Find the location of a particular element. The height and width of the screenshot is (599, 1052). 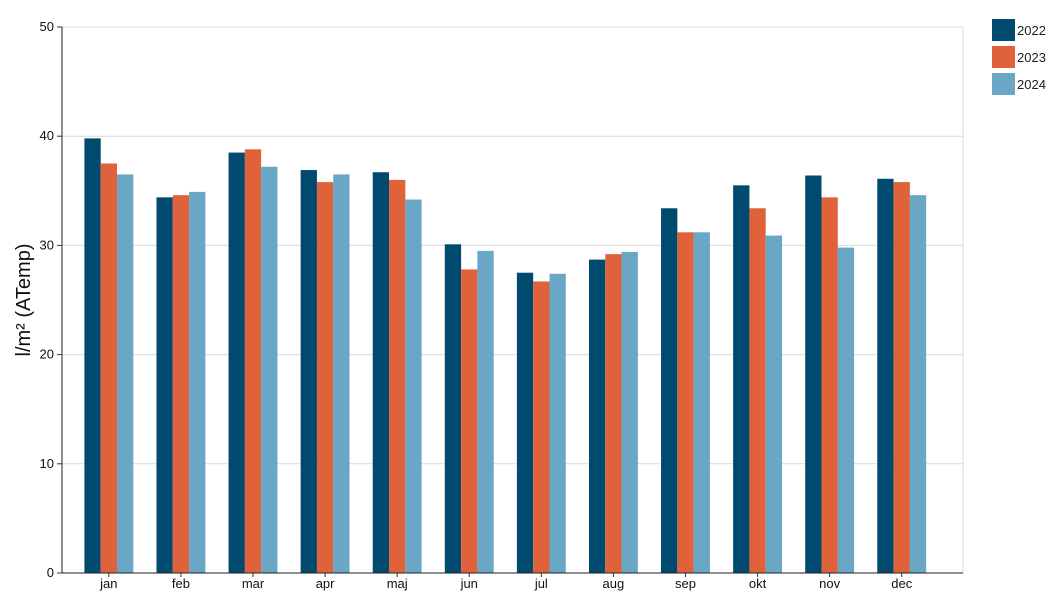

legend-swatch-2023 is located at coordinates (1003, 57).